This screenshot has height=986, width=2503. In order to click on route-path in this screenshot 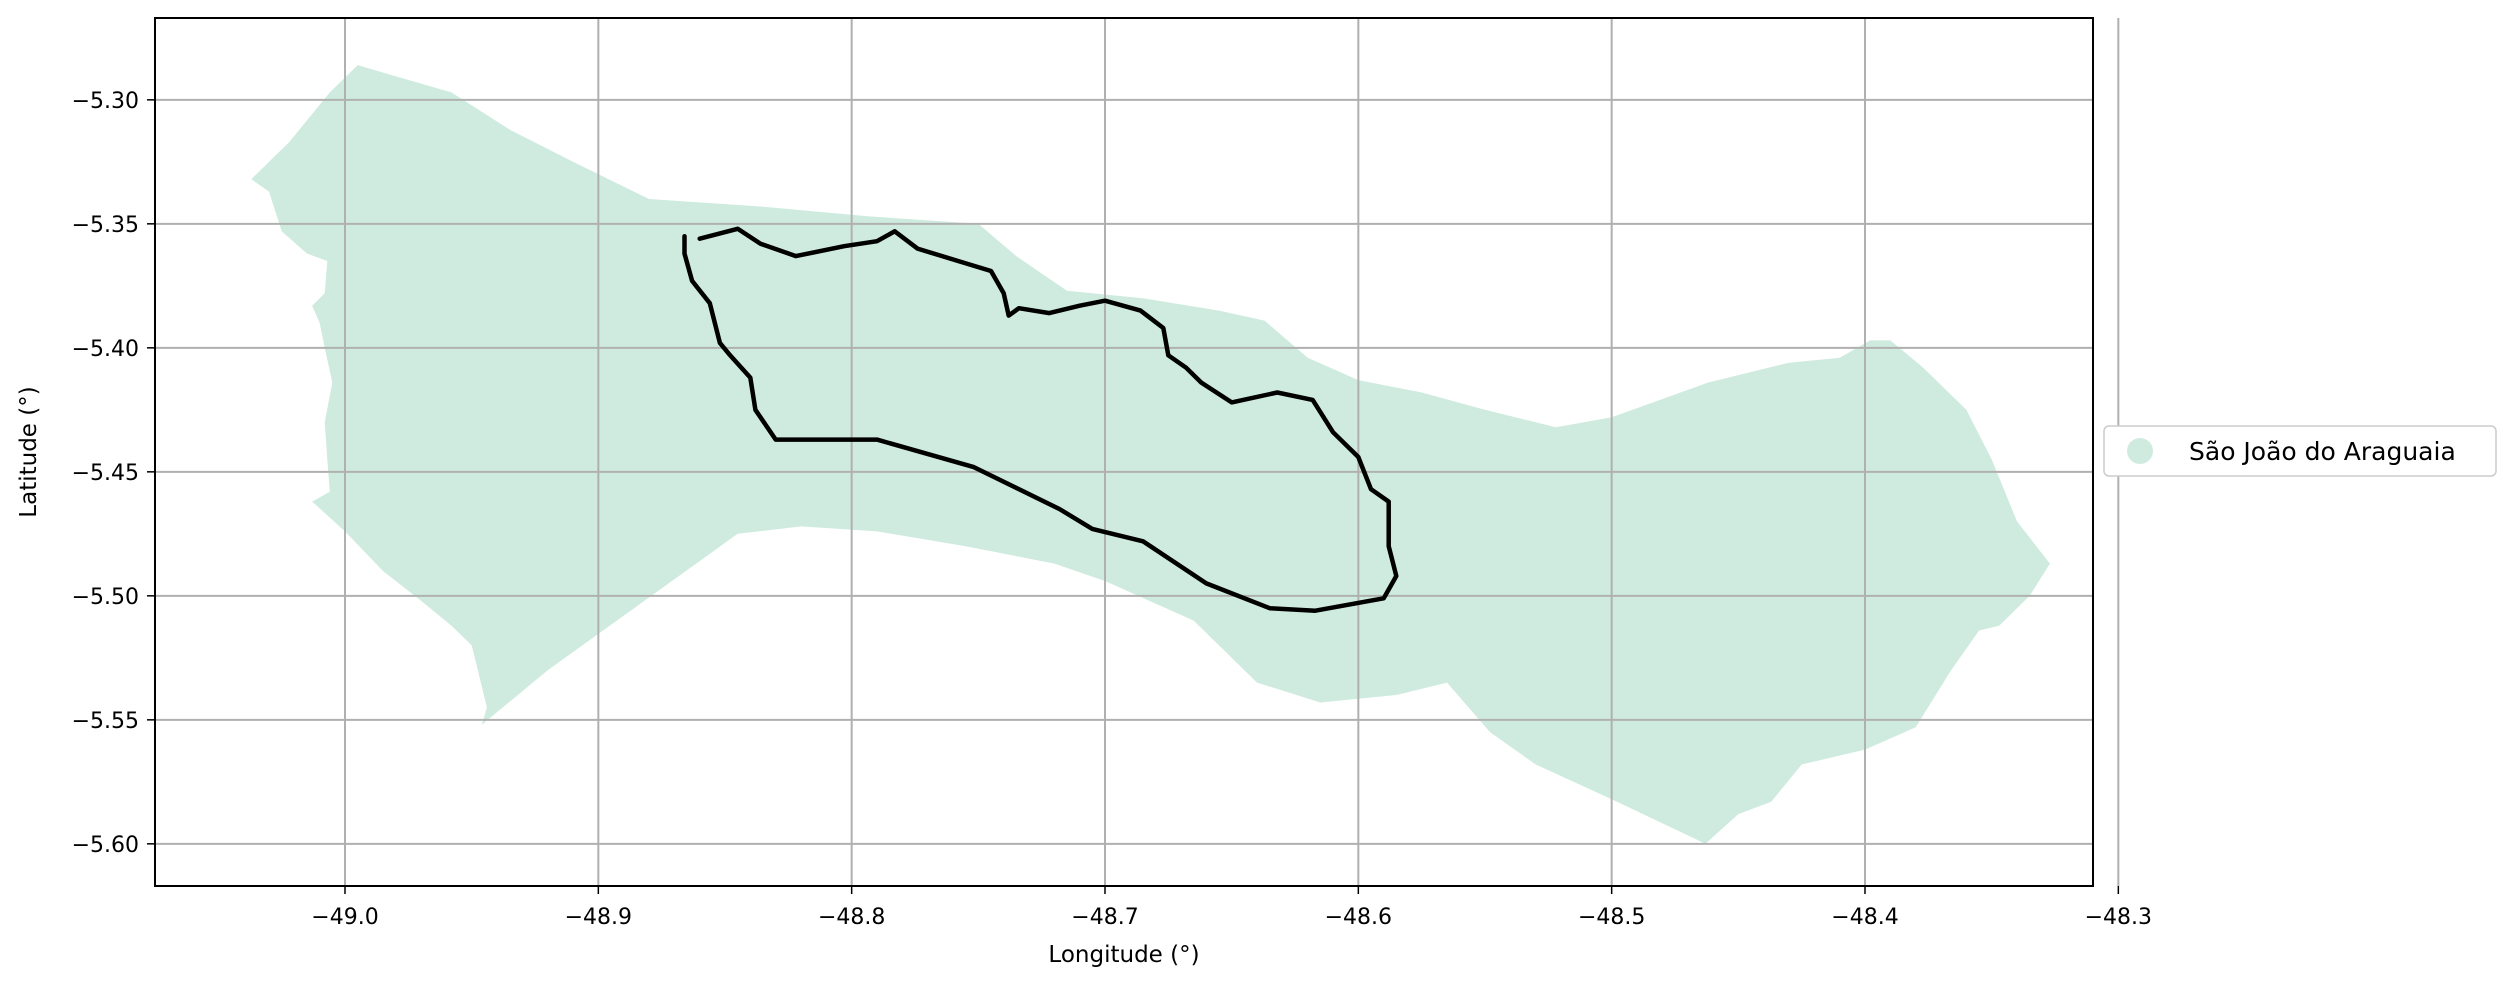, I will do `click(1040, 419)`.